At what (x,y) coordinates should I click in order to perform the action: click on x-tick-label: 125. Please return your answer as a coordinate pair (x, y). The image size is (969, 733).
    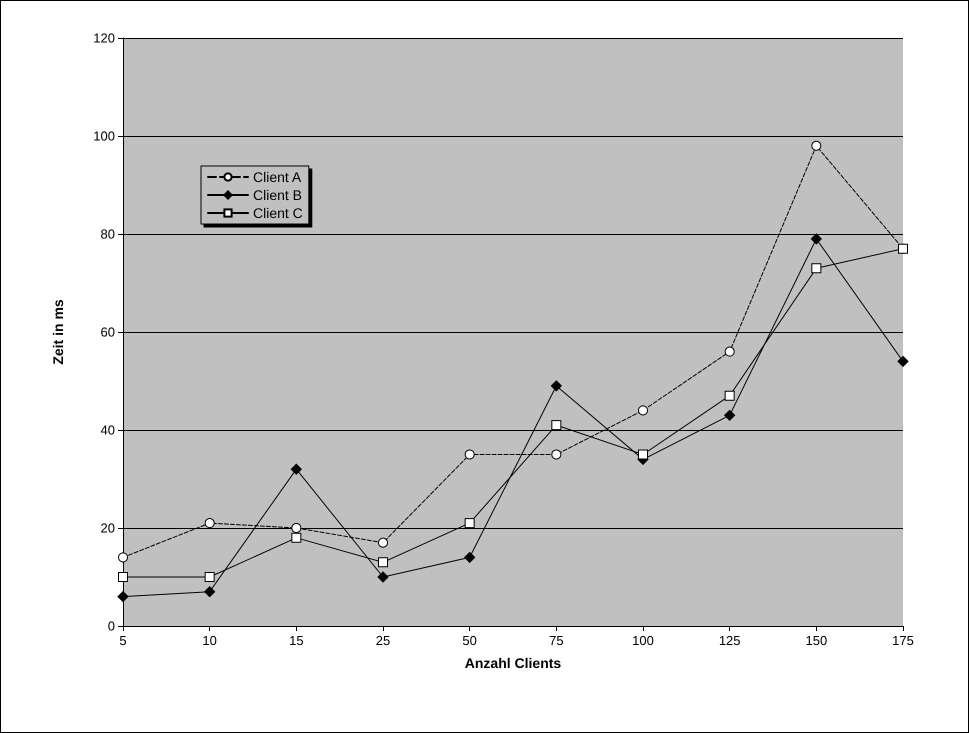
    Looking at the image, I should click on (729, 640).